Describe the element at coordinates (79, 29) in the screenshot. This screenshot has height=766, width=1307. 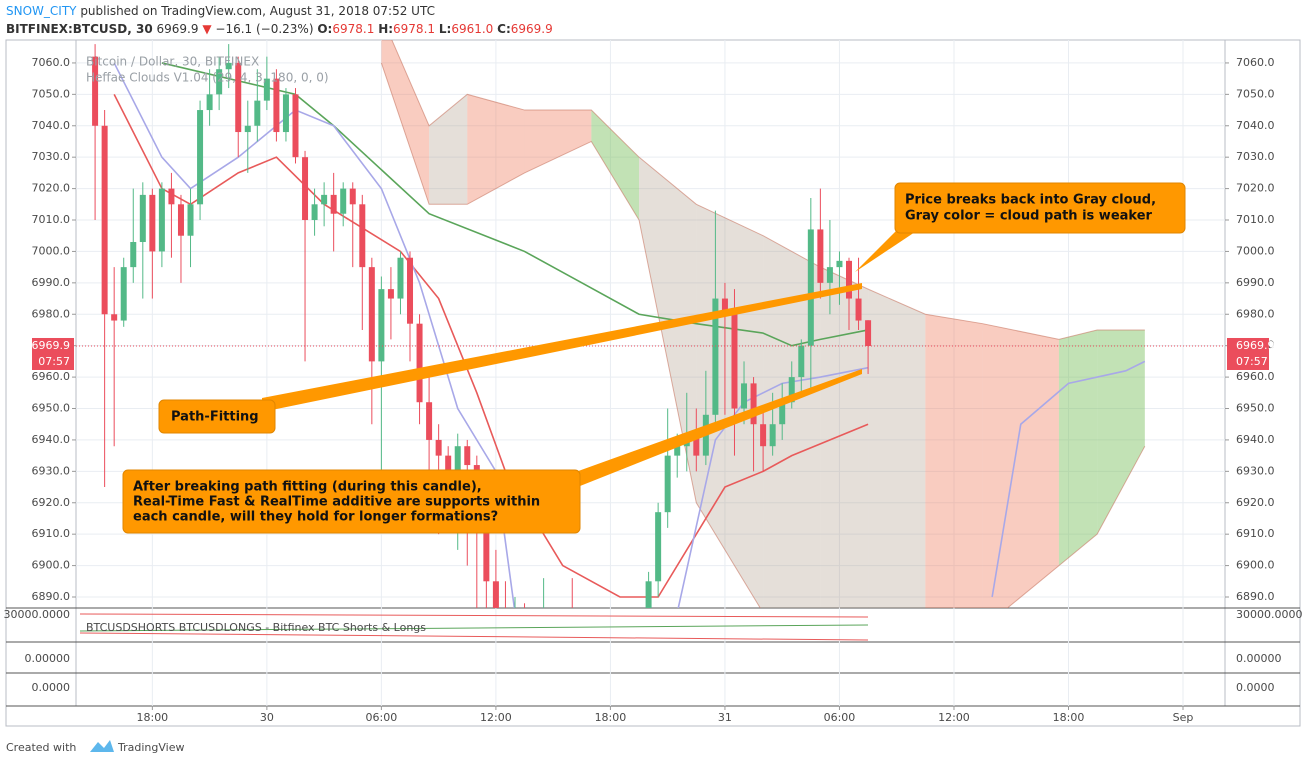
I see `symbol: BITFINEX:BTCUSD, 30` at that location.